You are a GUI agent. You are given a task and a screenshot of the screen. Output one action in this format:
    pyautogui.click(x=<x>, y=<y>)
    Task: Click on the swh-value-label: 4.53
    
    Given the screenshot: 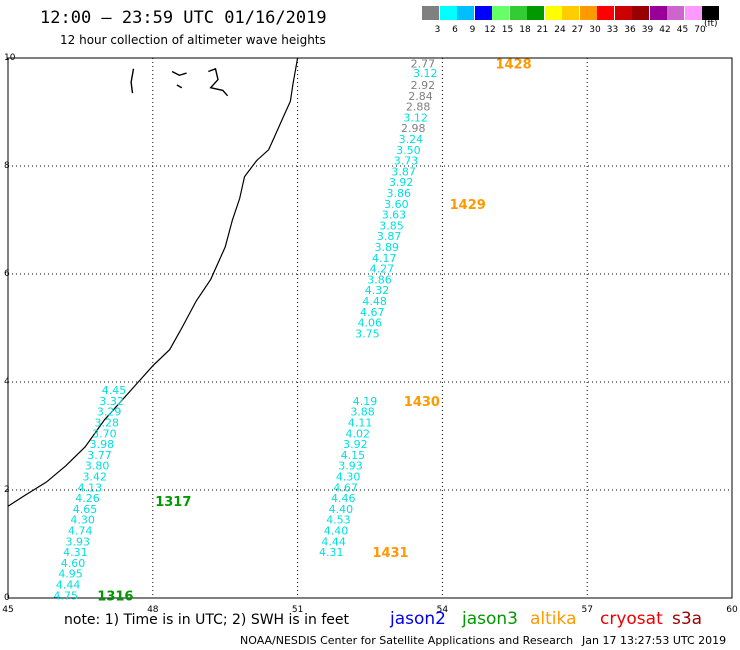 What is the action you would take?
    pyautogui.click(x=338, y=520)
    